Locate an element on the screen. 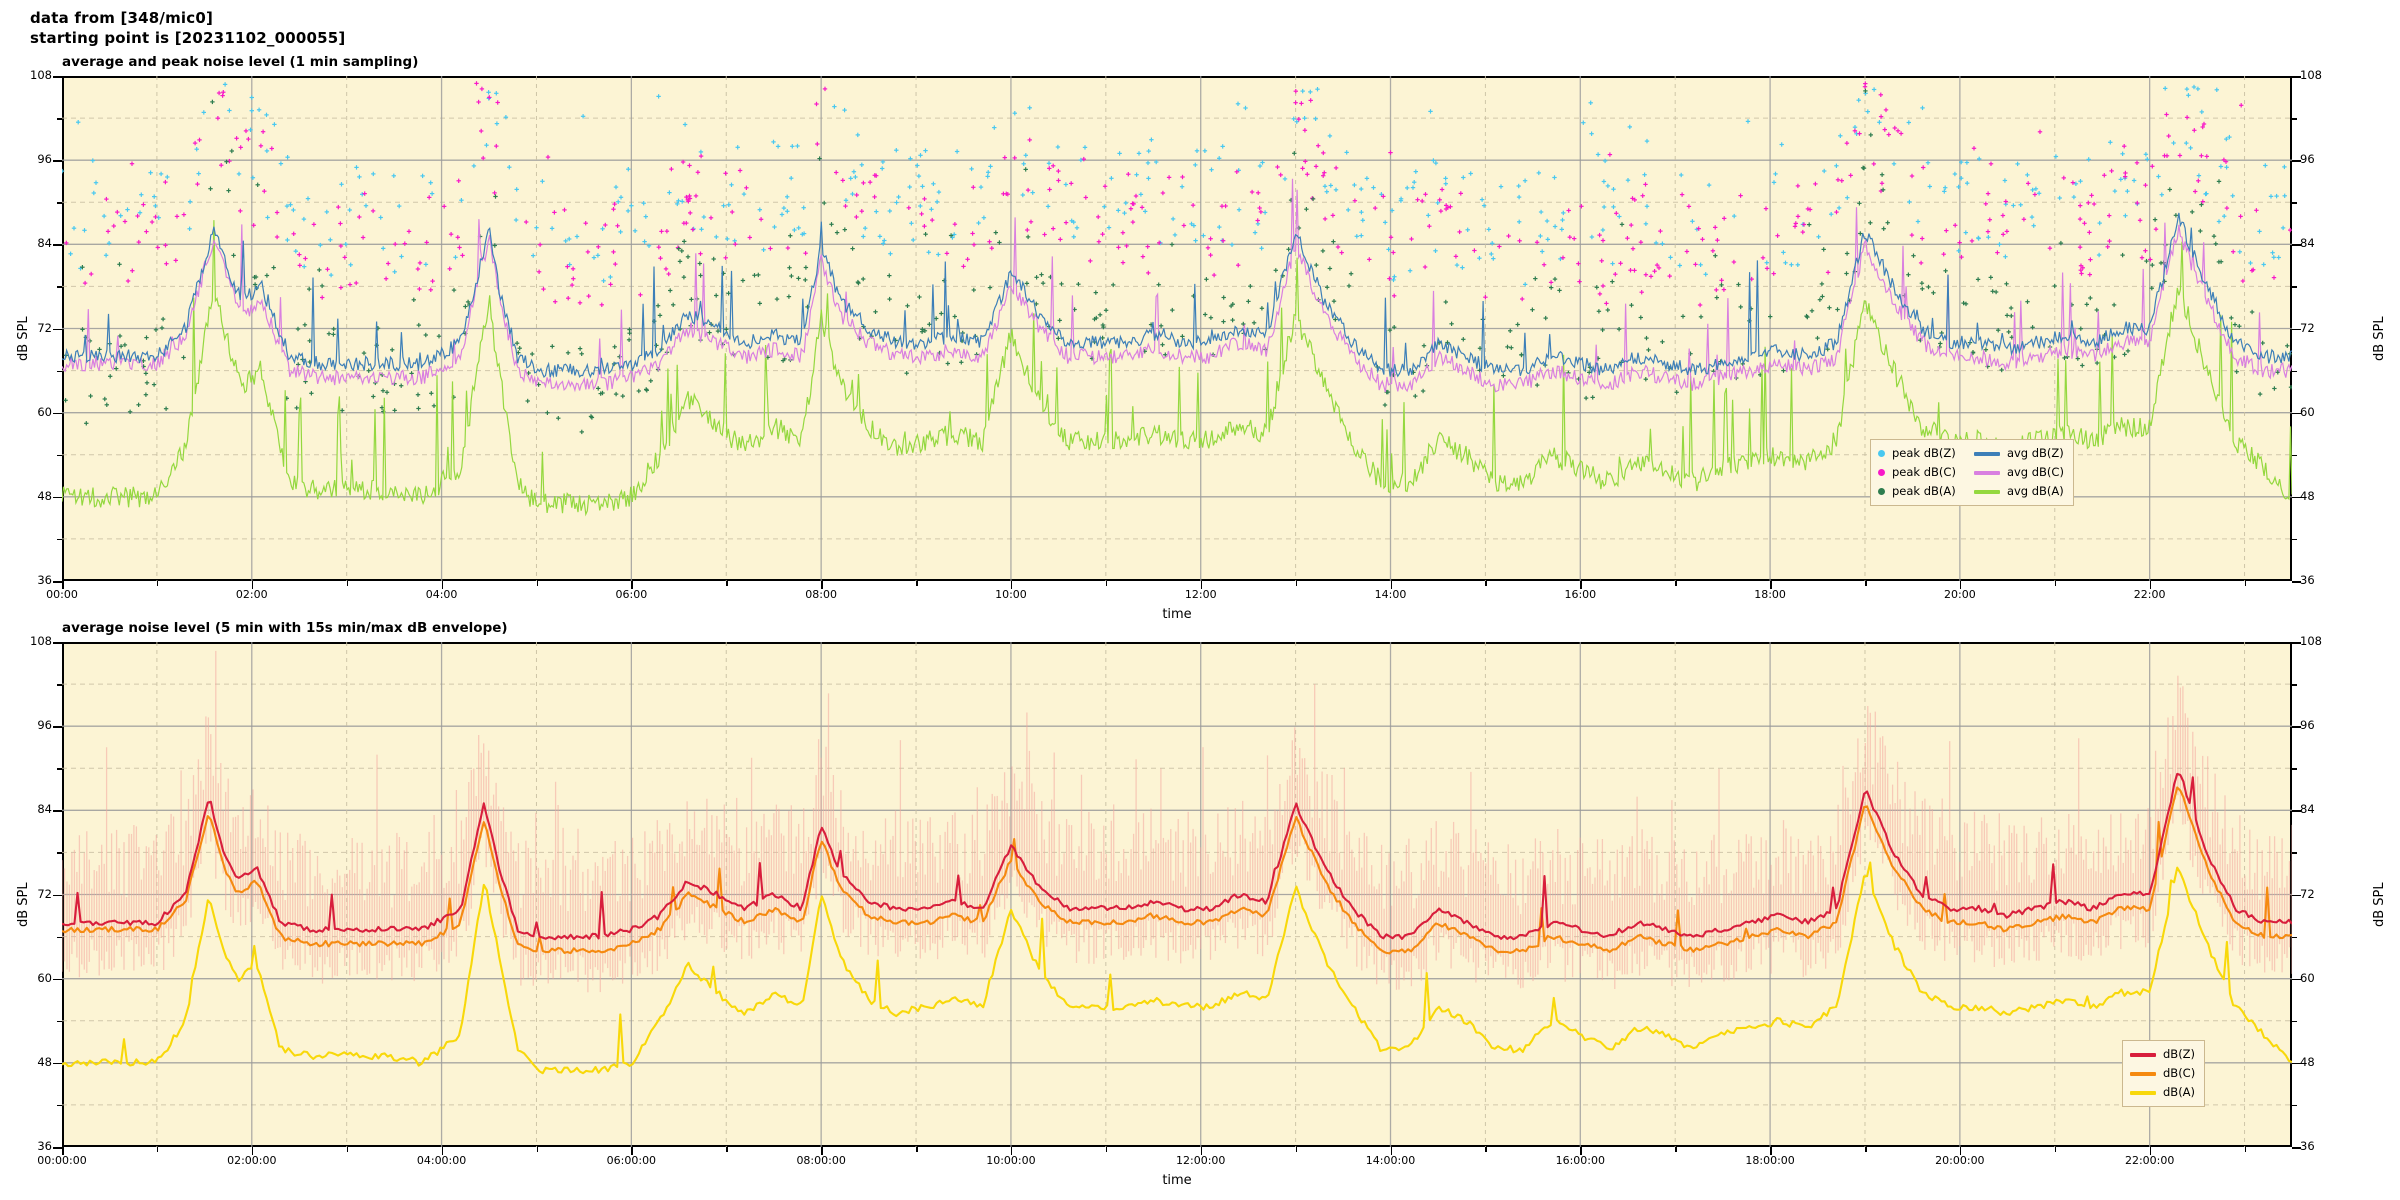 The image size is (2400, 1200). legend-label-dba: dB(A) is located at coordinates (2179, 1091).